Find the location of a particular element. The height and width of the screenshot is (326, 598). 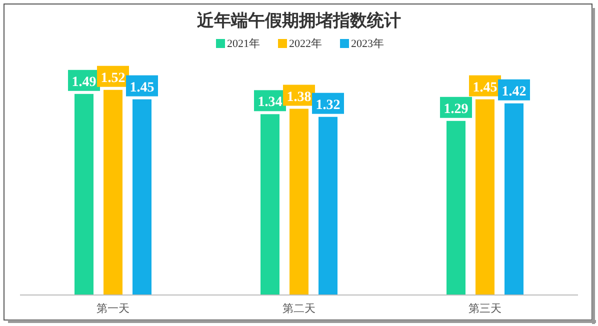

data-label: 1.38 is located at coordinates (299, 97).